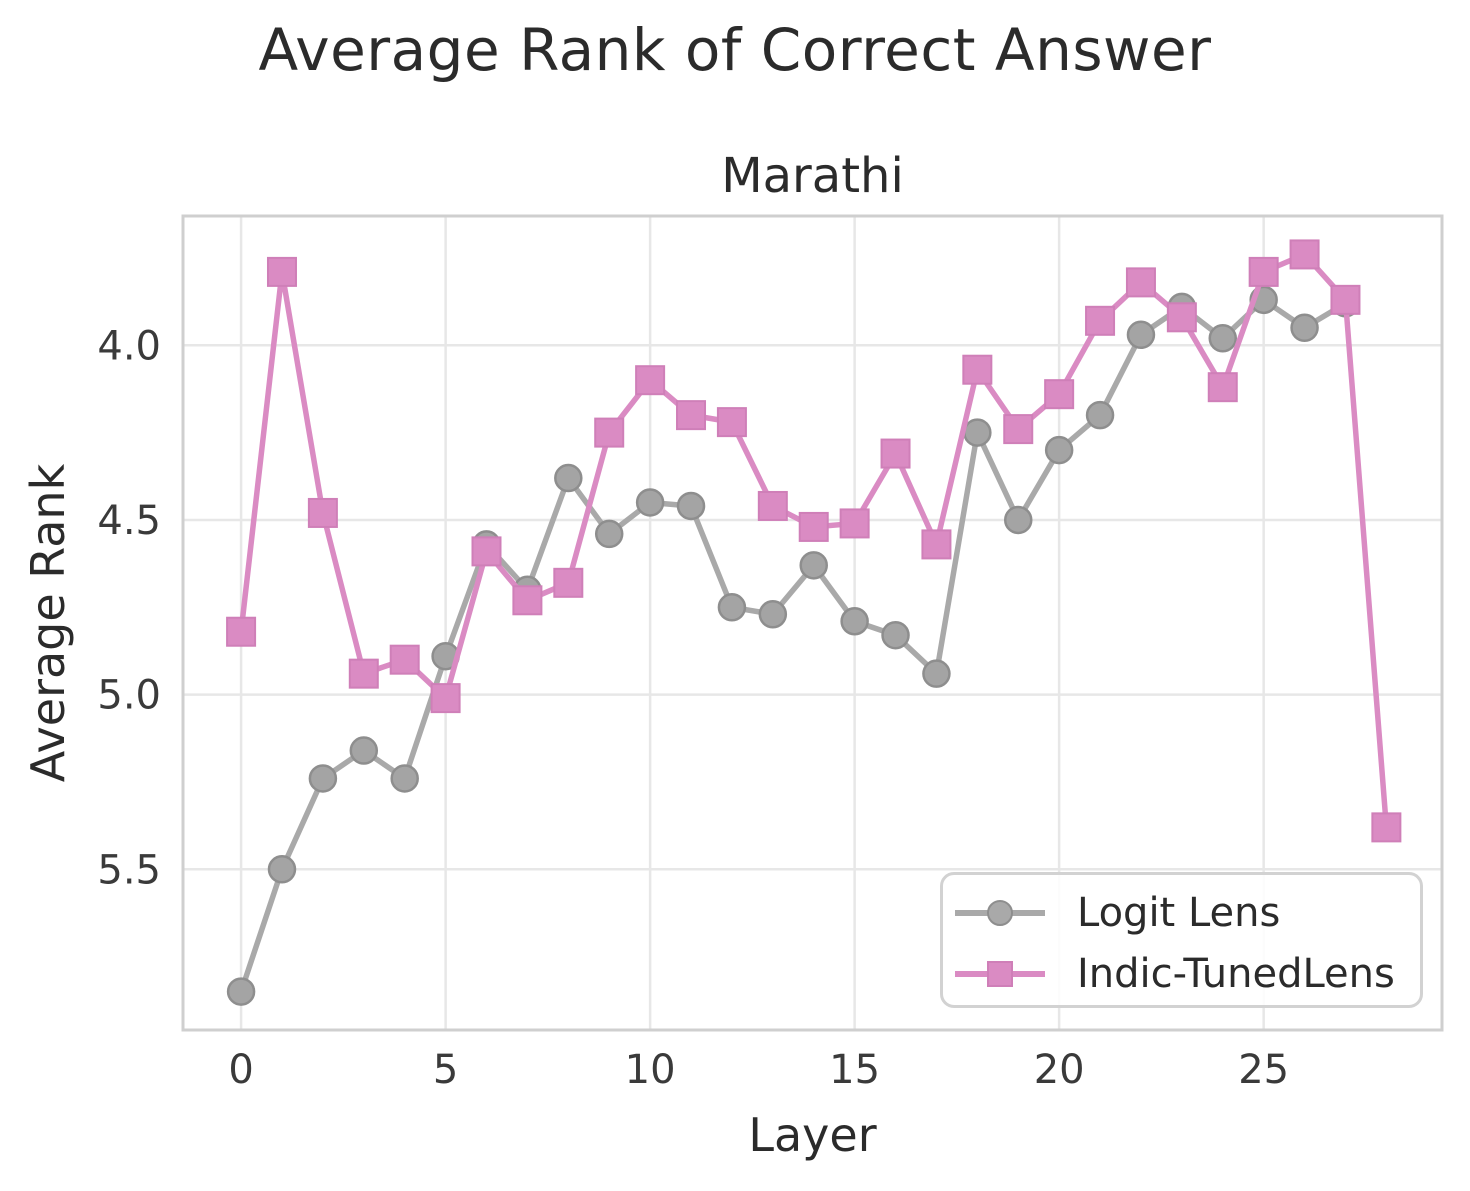 The image size is (1470, 1191). I want to click on circle-marker-icon, so click(1000, 913).